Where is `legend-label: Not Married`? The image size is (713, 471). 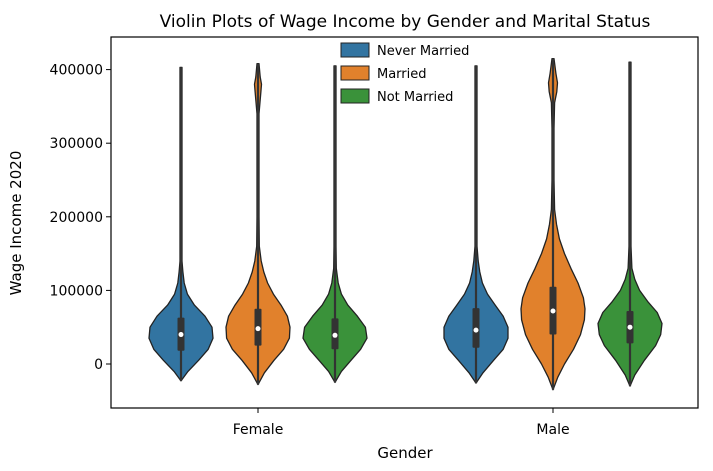
legend-label: Not Married is located at coordinates (415, 97).